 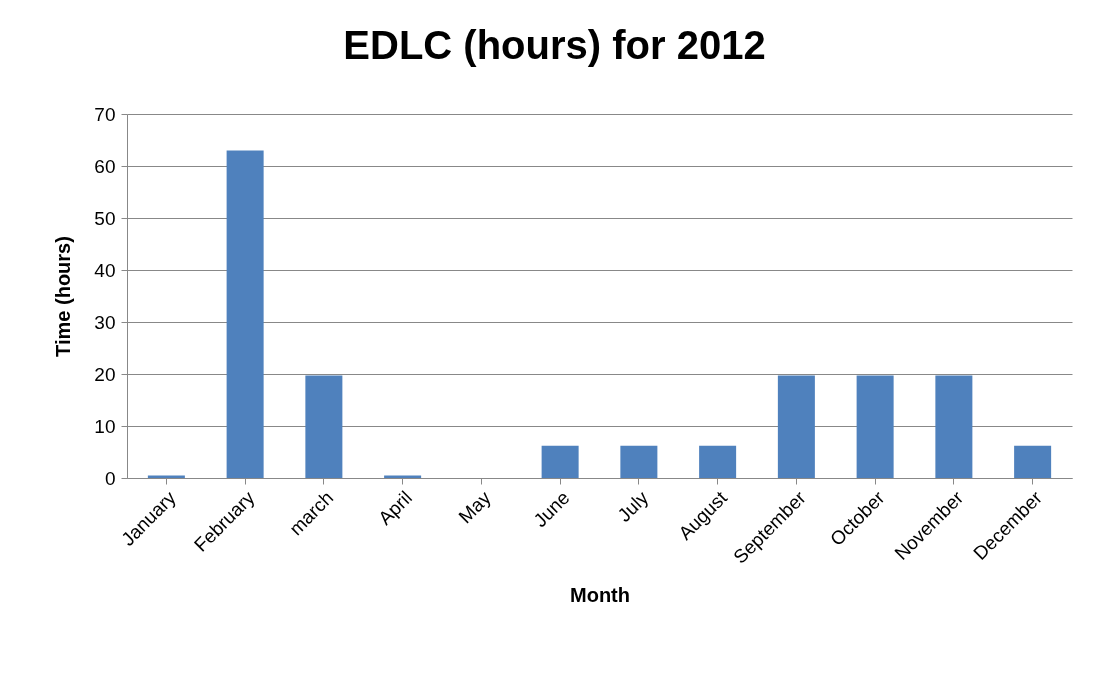 I want to click on x-axis-title: Month, so click(x=600, y=594).